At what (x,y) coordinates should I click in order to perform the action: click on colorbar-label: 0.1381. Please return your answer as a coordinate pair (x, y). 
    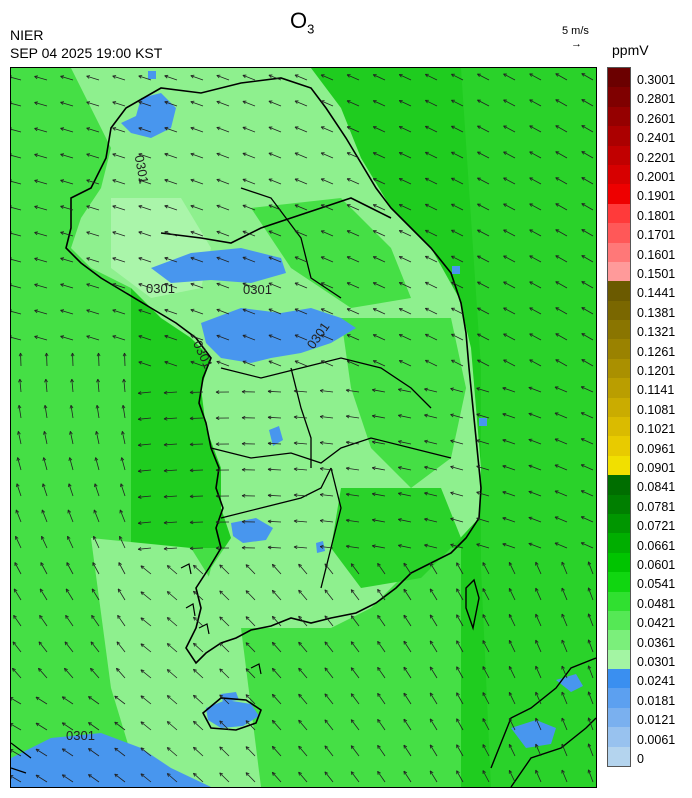
    Looking at the image, I should click on (656, 312).